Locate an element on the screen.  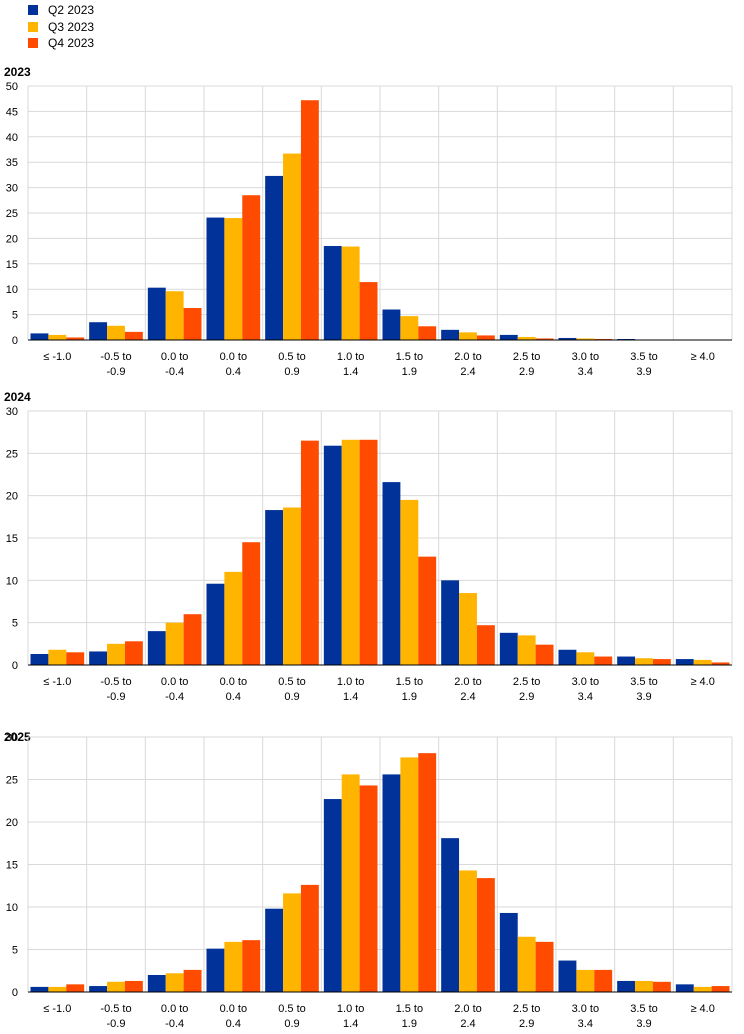
x-tick-label-line: 3.0 to is located at coordinates (586, 682).